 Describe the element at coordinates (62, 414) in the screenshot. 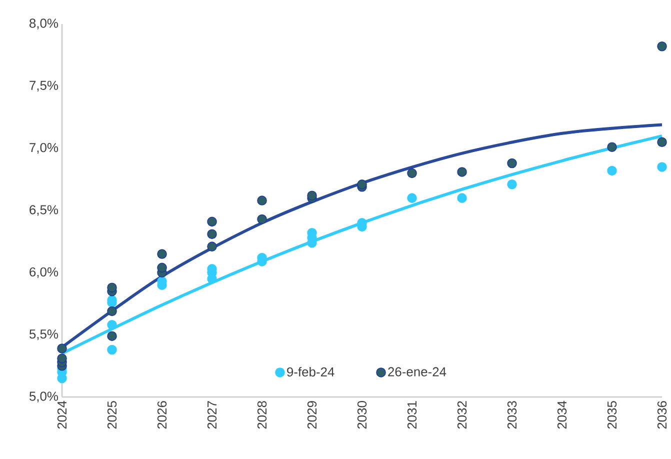

I see `x-tick-label: 2024` at that location.